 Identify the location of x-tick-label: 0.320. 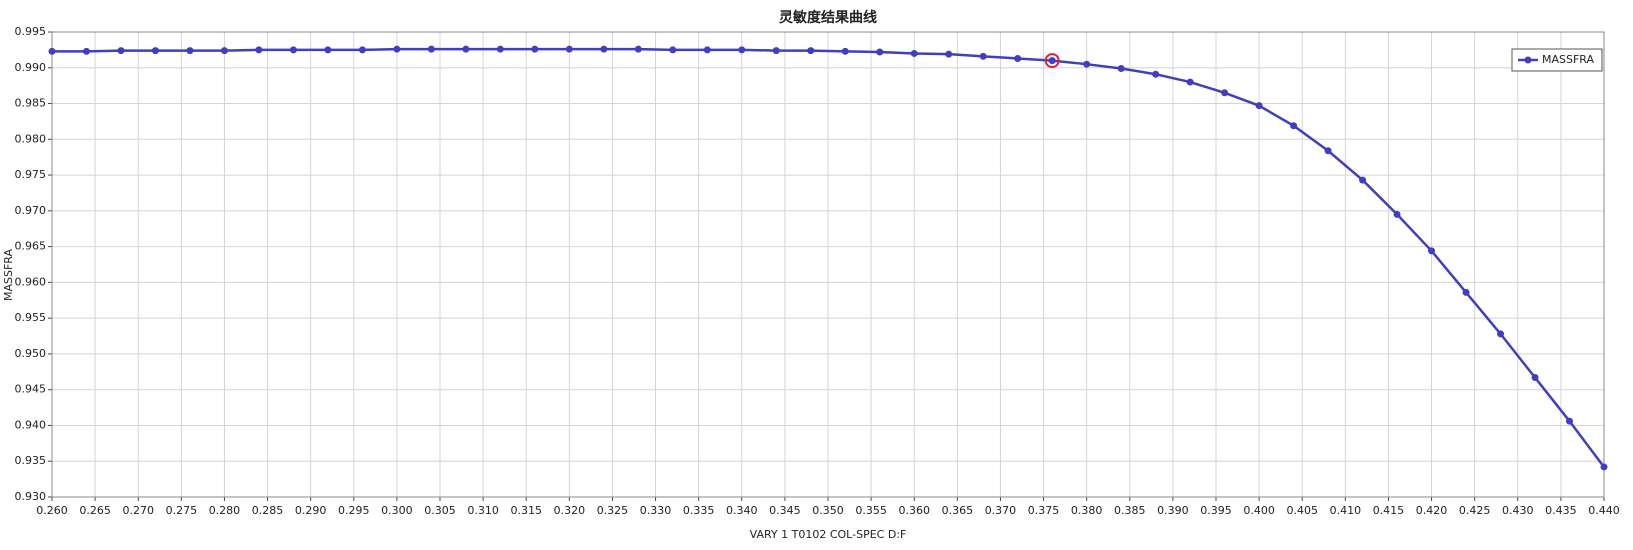
(570, 510).